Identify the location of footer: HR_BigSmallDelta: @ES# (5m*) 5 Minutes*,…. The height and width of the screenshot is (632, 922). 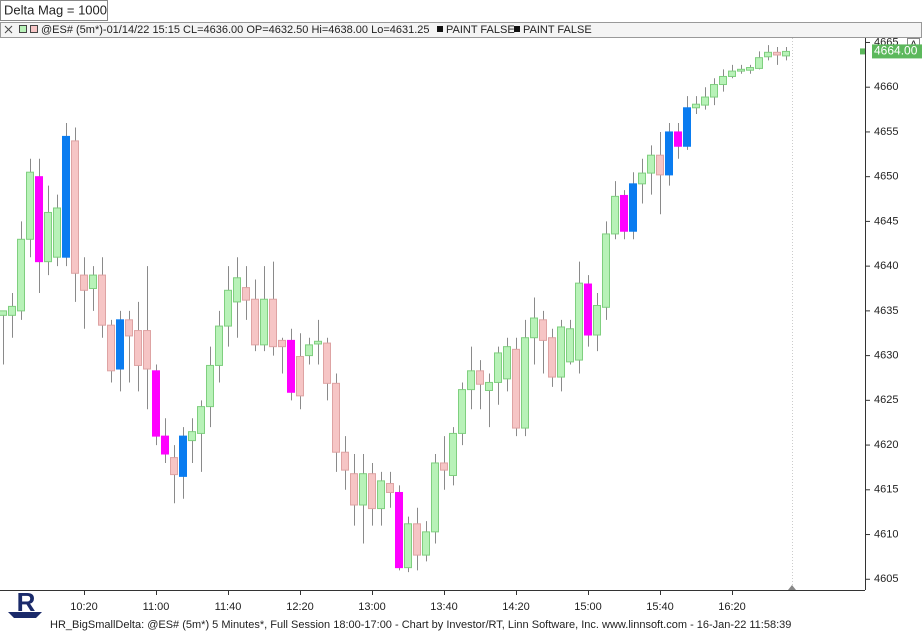
(420, 625).